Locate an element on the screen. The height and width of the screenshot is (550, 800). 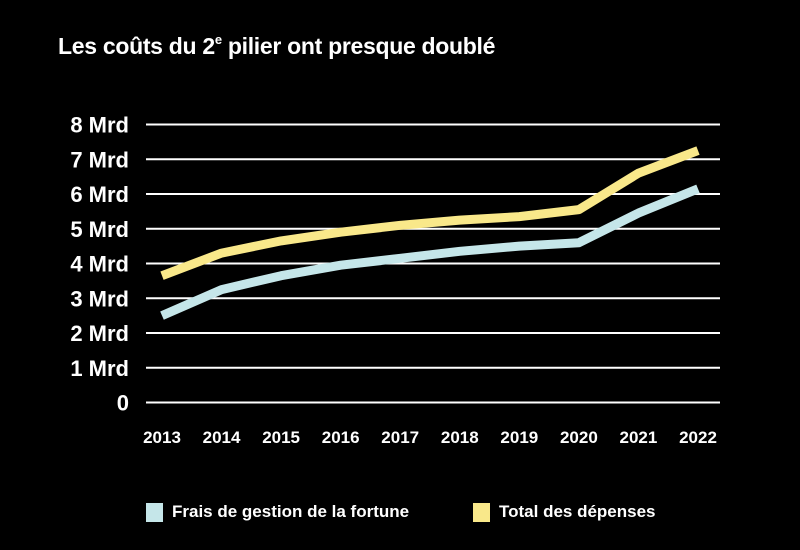
y-tick-label-2: 2 Mrd is located at coordinates (99, 333).